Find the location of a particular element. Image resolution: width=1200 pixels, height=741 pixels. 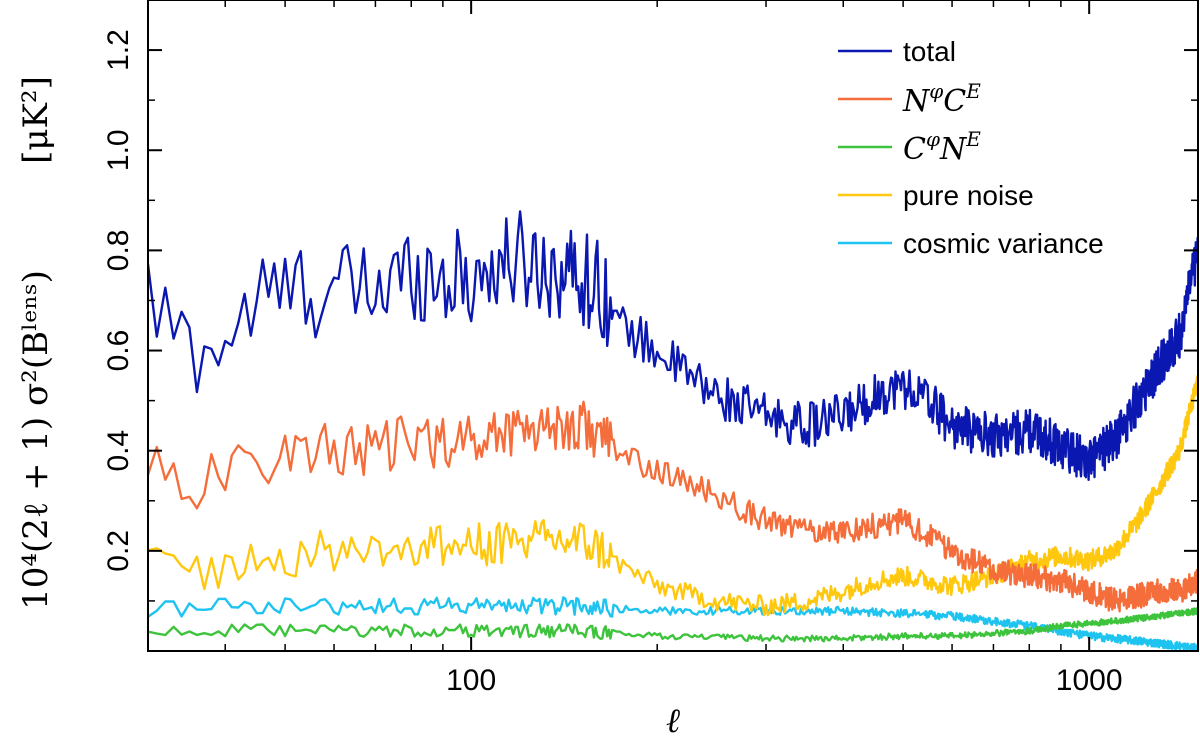

y-axis-unit: [μK²] is located at coordinates (36, 120).